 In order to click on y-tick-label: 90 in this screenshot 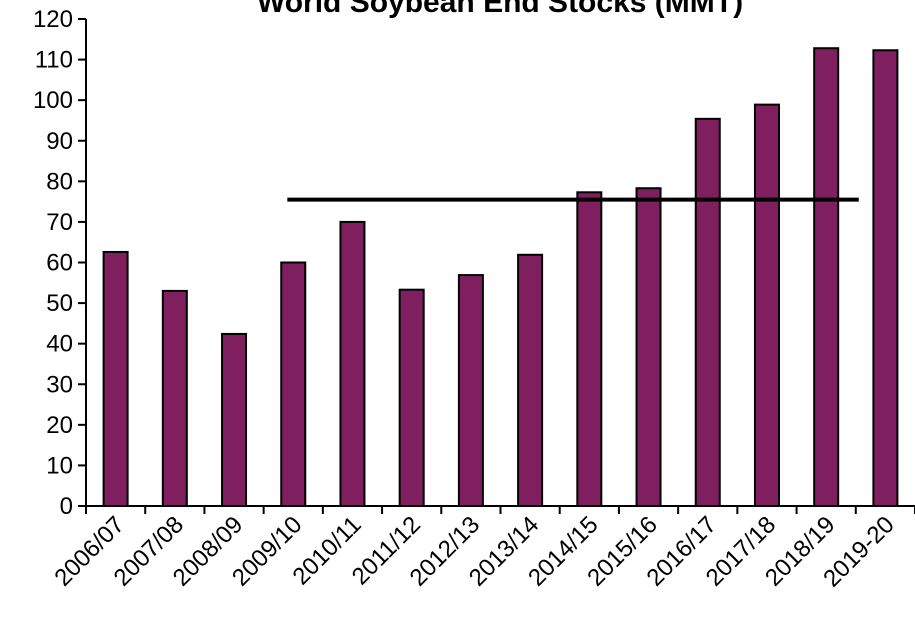, I will do `click(59, 141)`.